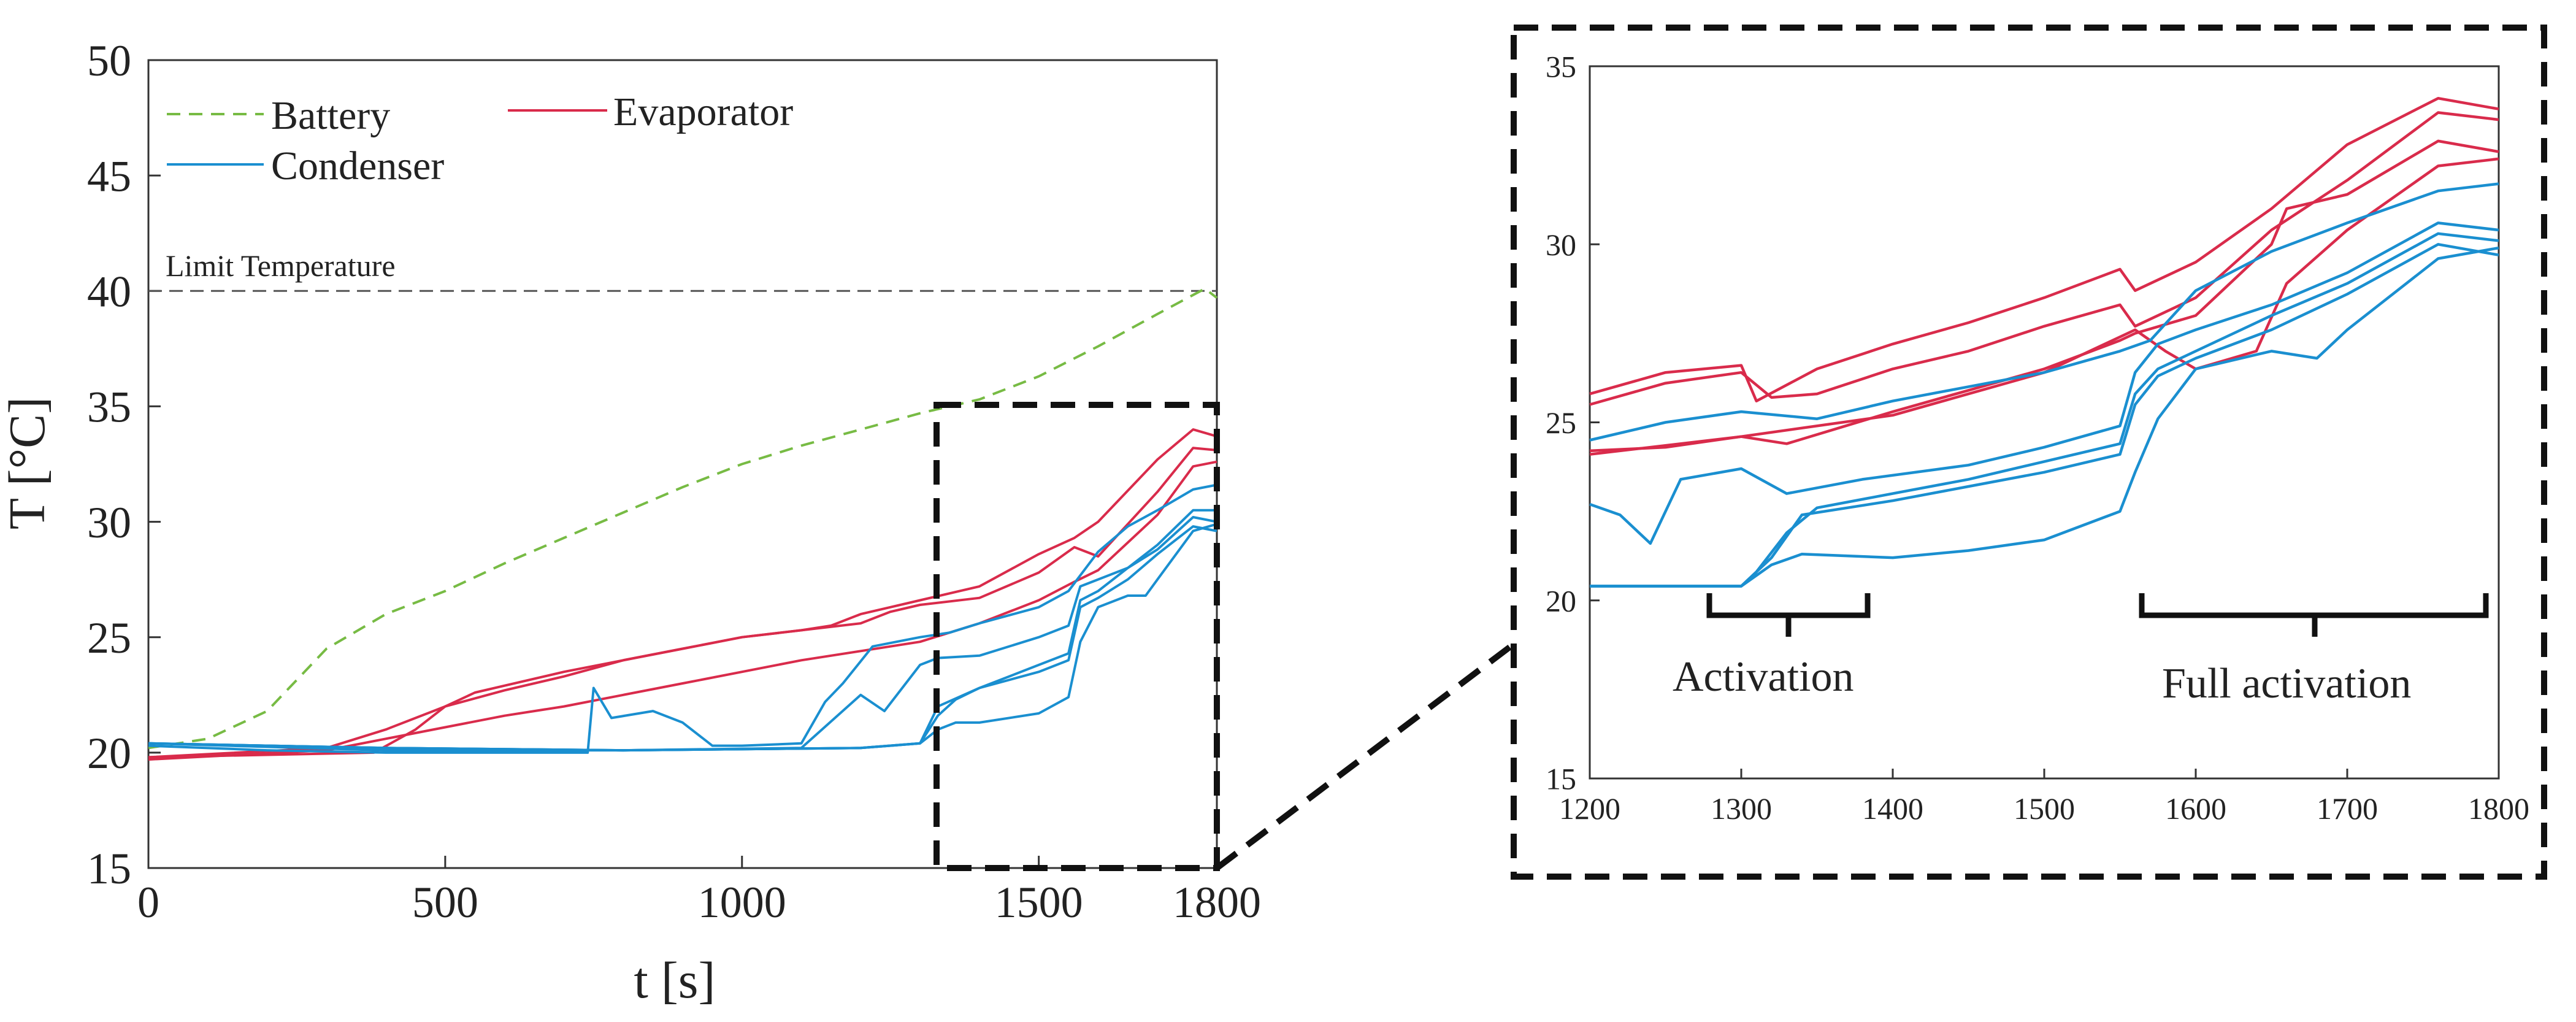 This screenshot has height=1022, width=2576. I want to click on reference-line-label: Limit Temperature, so click(281, 266).